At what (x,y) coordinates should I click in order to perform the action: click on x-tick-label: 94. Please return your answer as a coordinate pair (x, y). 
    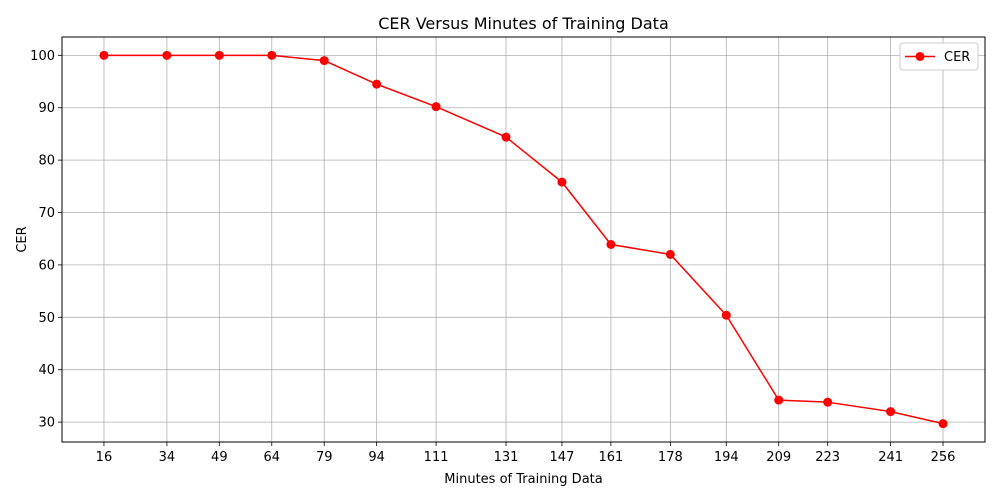
    Looking at the image, I should click on (376, 457).